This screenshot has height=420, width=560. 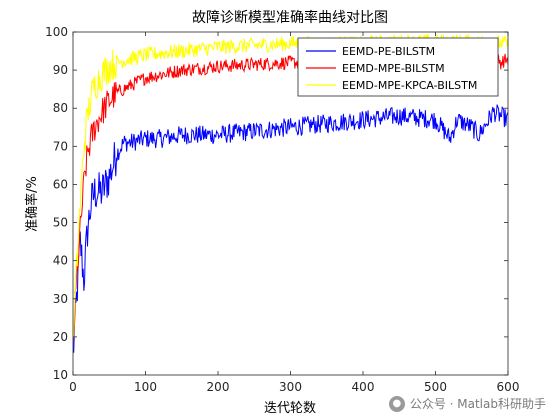 I want to click on y-tick-label: 30, so click(x=60, y=299).